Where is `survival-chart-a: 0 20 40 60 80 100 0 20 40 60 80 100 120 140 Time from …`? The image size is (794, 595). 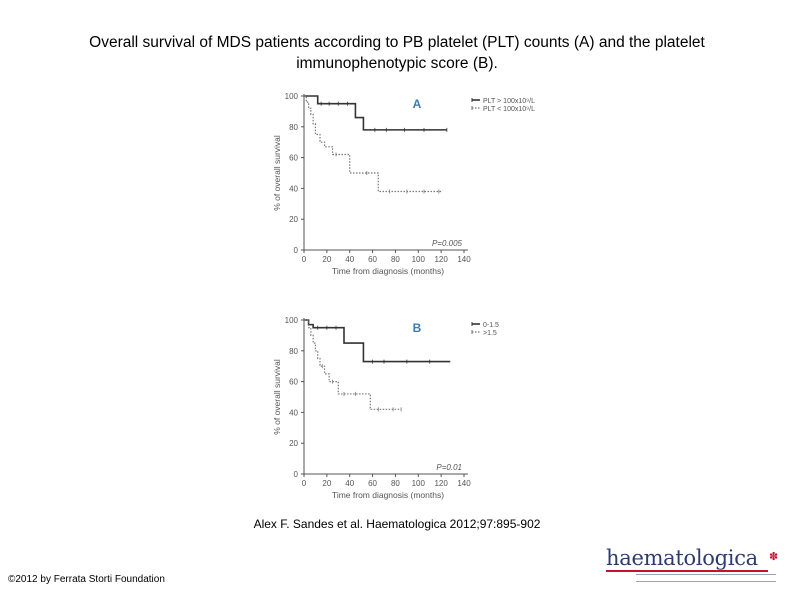 survival-chart-a: 0 20 40 60 80 100 0 20 40 60 80 100 120 140 Time from … is located at coordinates (403, 183).